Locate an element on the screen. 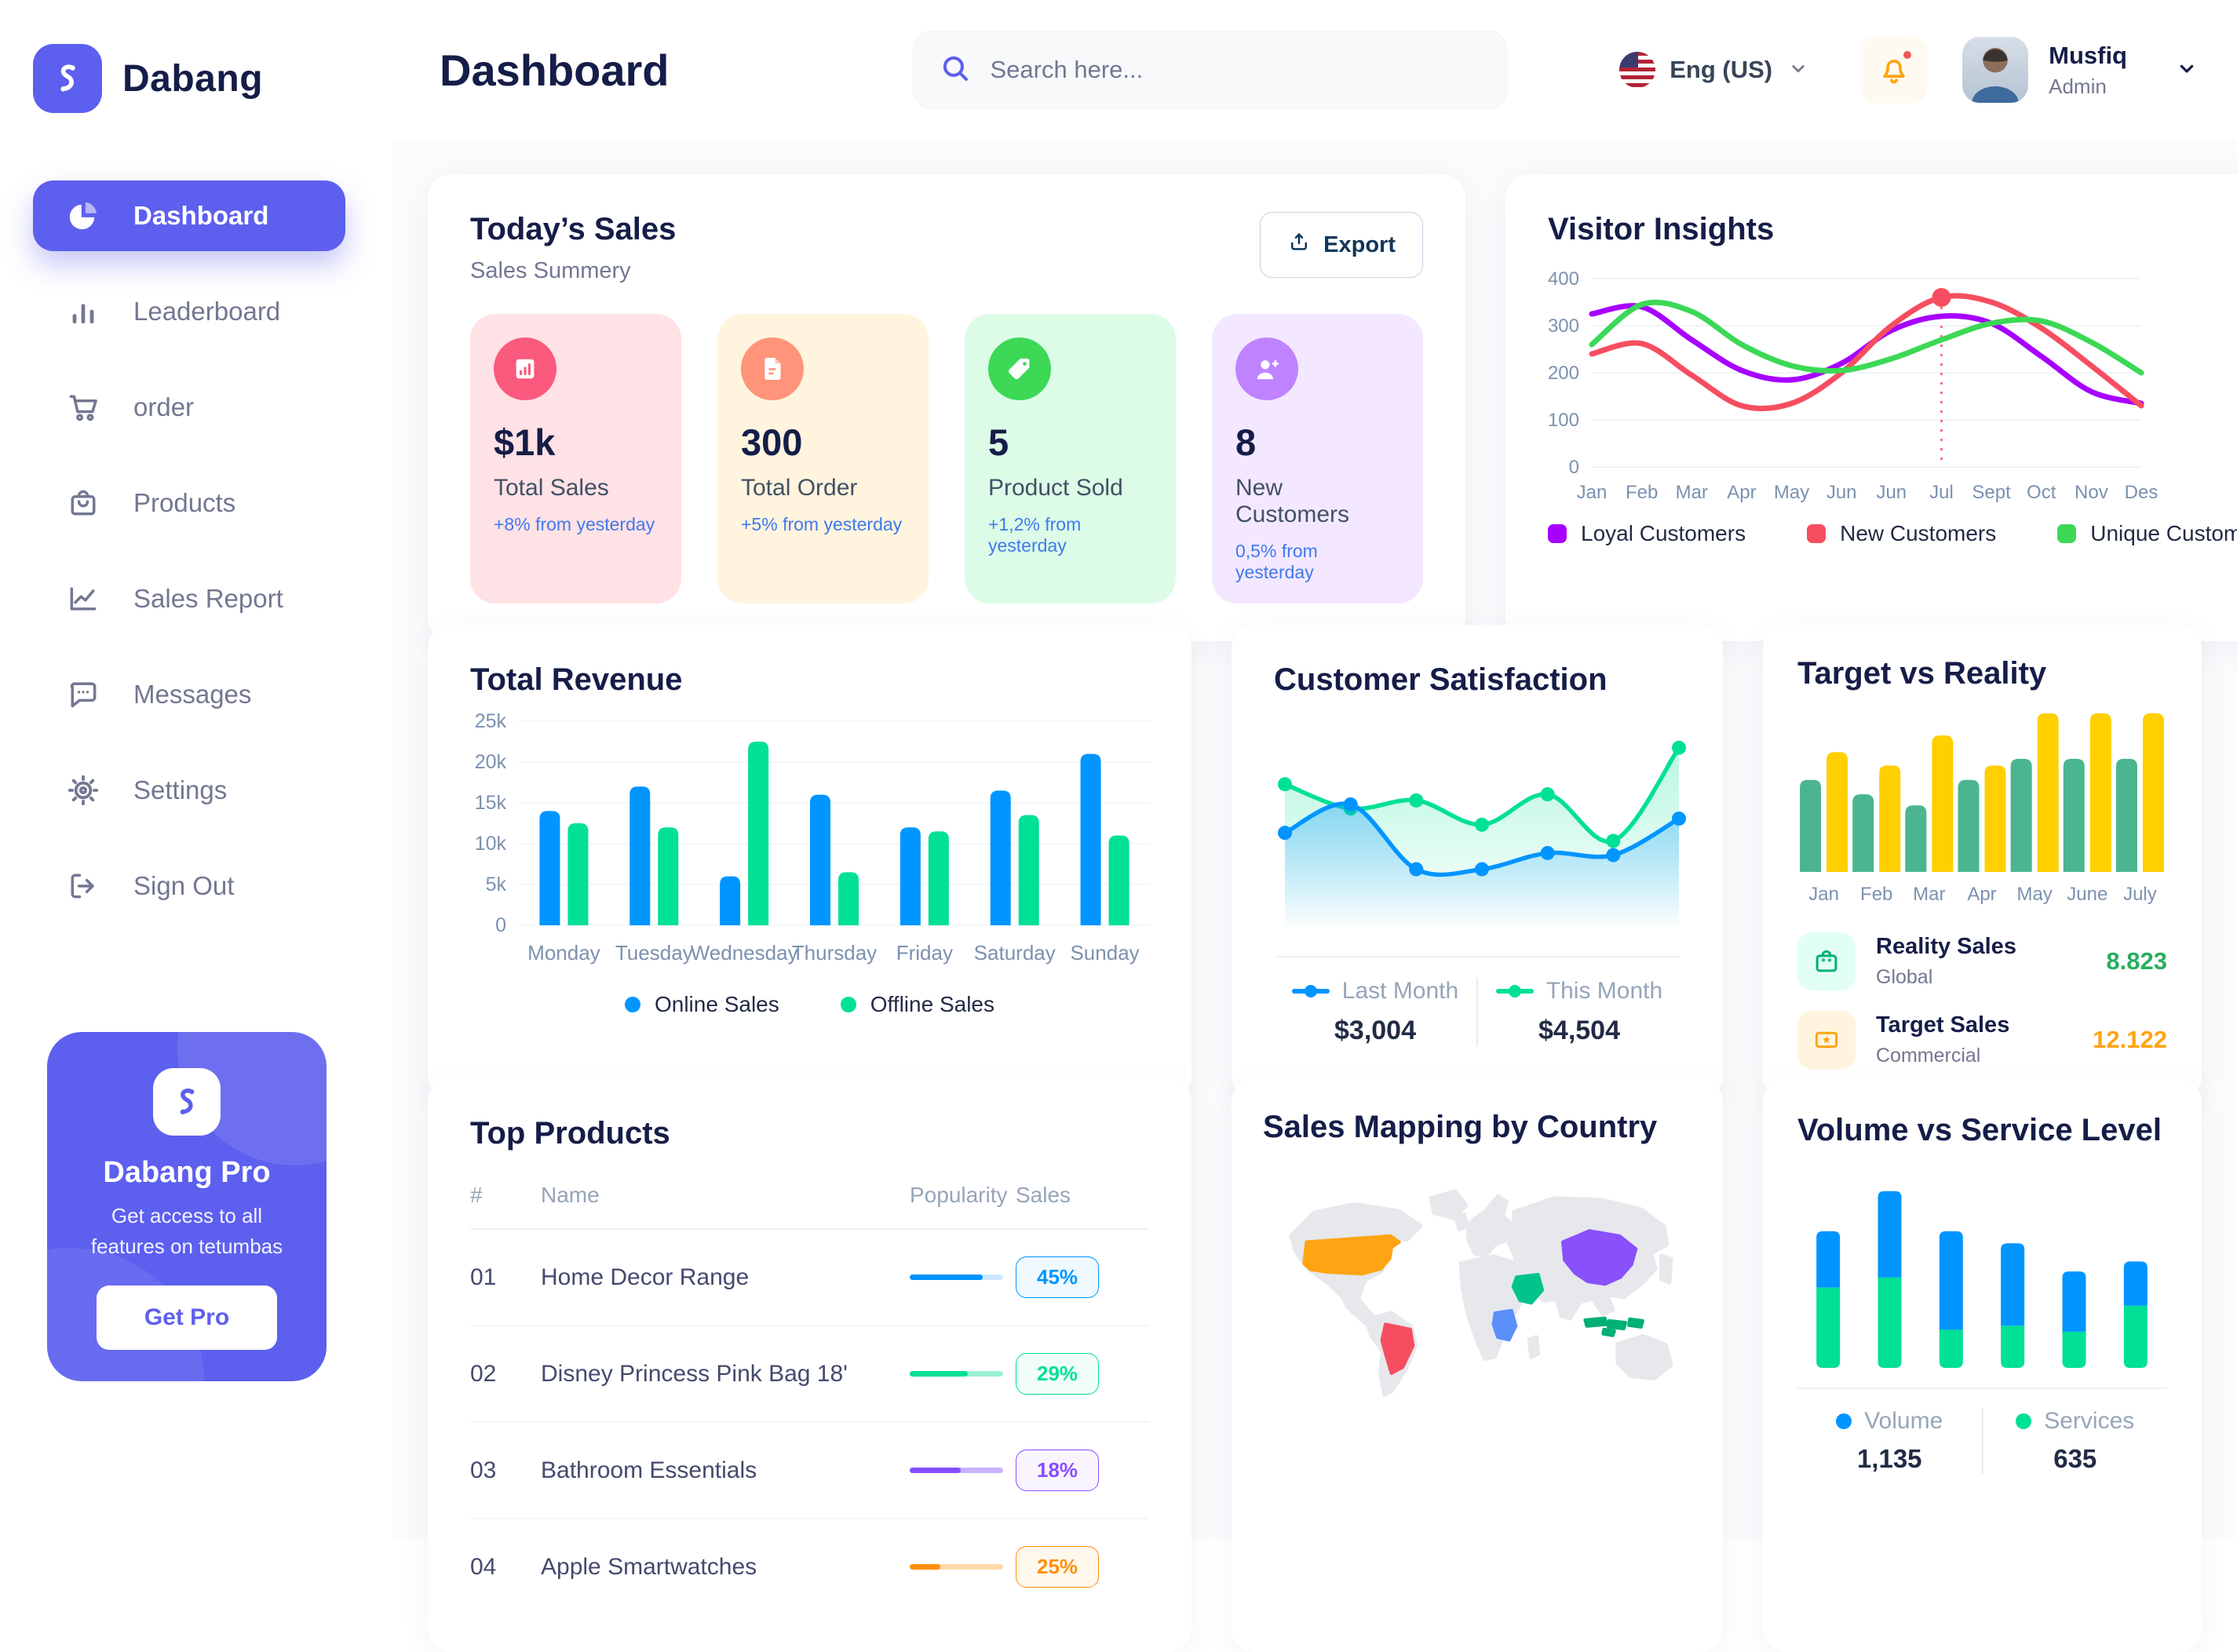  product-name: Disney Princess Pink Bag 18' is located at coordinates (694, 1373).